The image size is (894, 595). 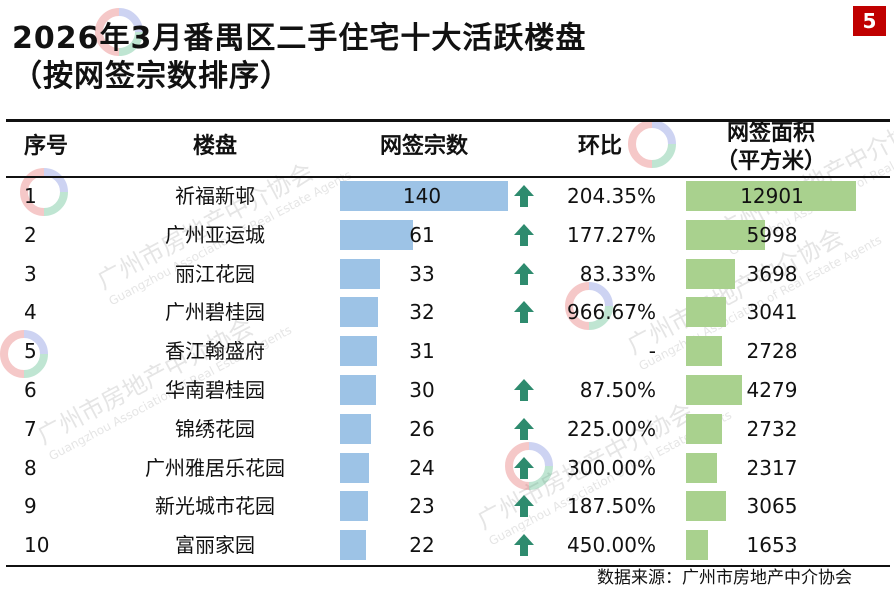 I want to click on area-cell: 2728, so click(x=772, y=351).